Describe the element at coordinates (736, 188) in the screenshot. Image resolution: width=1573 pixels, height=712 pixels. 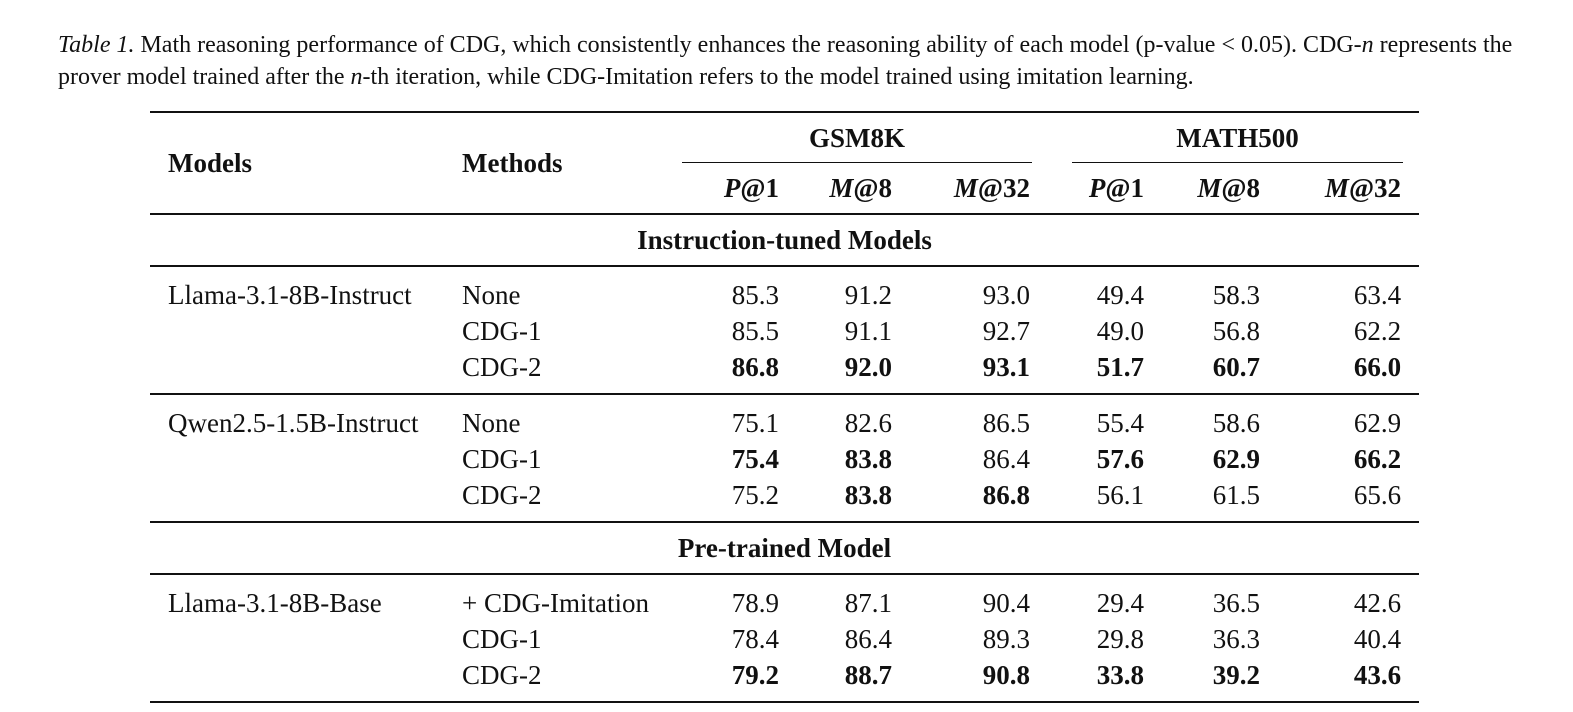
I see `header-metric: P@1` at that location.